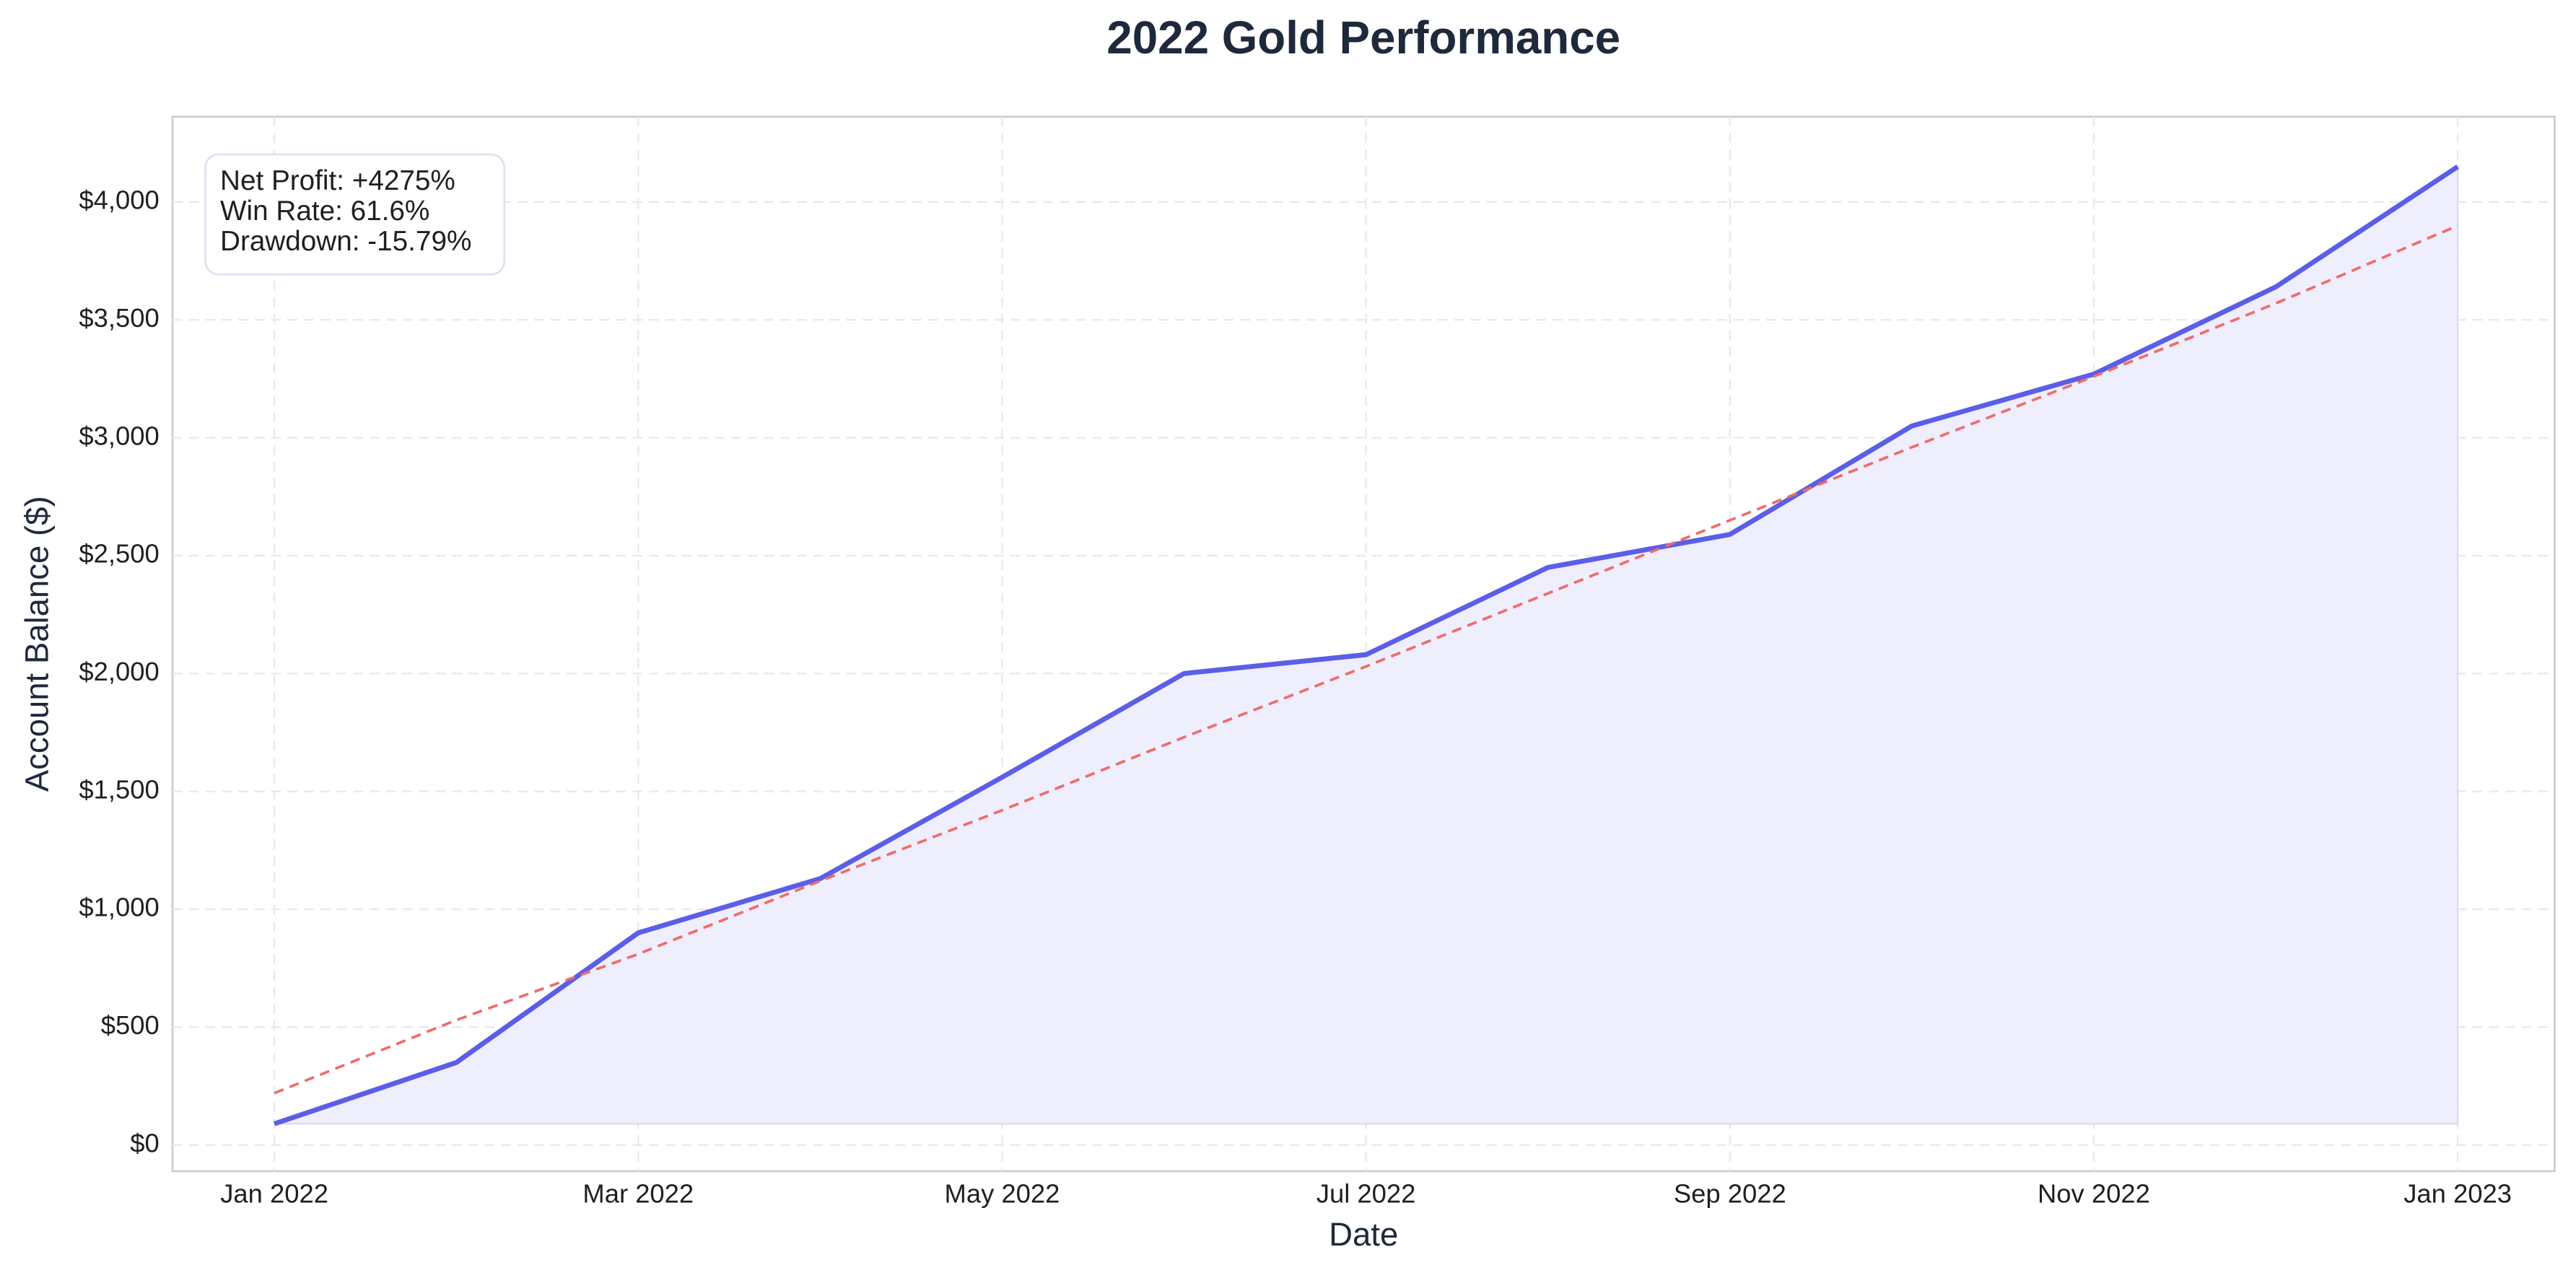 The width and height of the screenshot is (2576, 1278). I want to click on x-tick-label: Jan 2022, so click(274, 1194).